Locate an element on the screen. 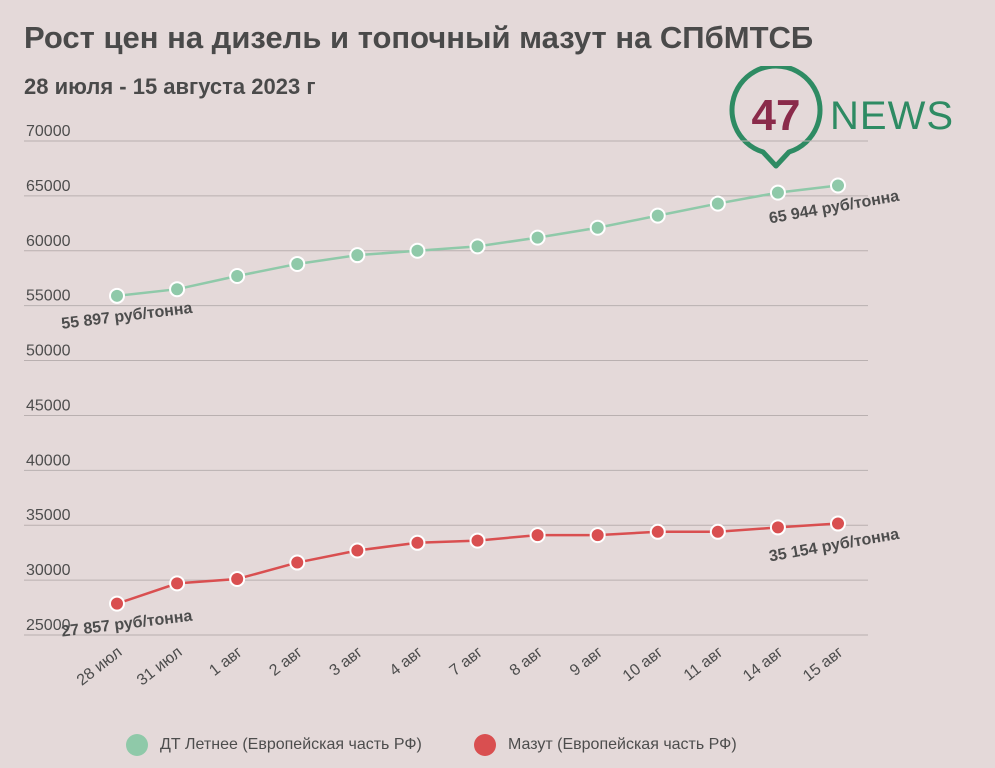 The height and width of the screenshot is (768, 995). x-tick-label: 7 авг is located at coordinates (466, 662).